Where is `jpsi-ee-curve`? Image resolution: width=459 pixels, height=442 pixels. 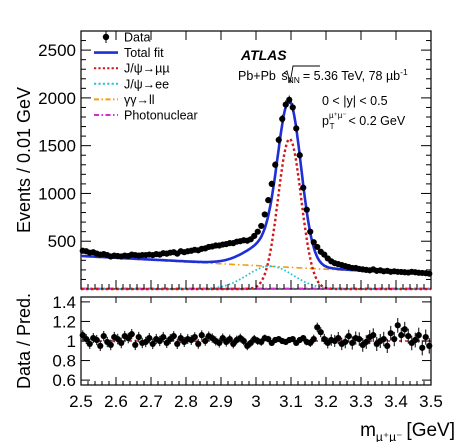
jpsi-ee-curve is located at coordinates (256, 277).